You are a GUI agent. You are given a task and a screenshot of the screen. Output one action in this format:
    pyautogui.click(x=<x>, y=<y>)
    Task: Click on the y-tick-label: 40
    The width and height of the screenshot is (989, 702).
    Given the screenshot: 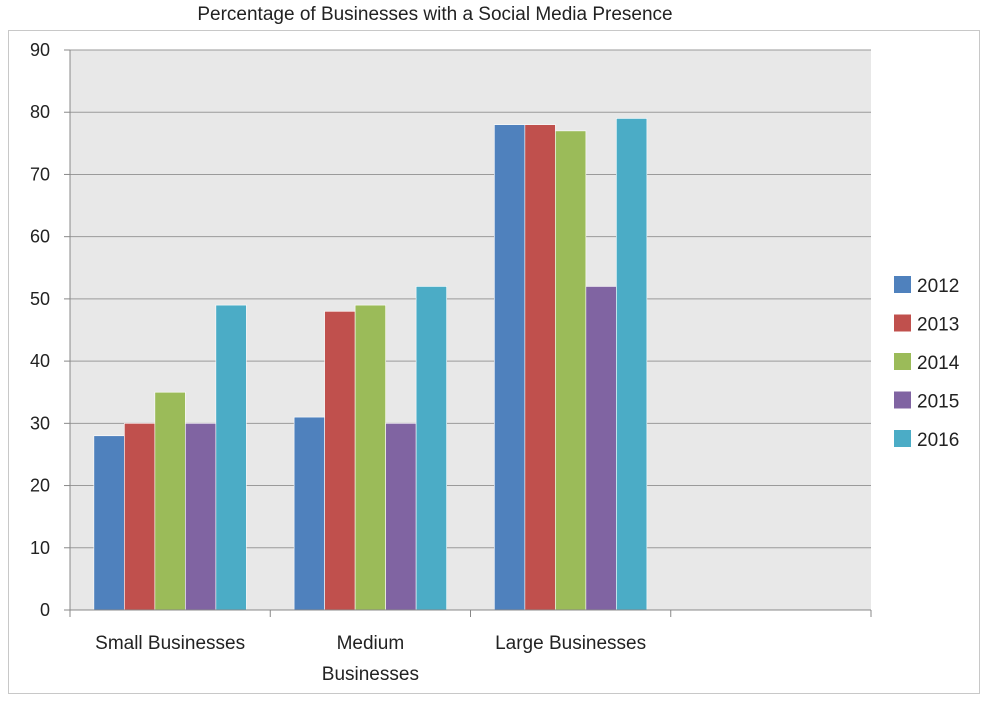 What is the action you would take?
    pyautogui.click(x=40, y=361)
    